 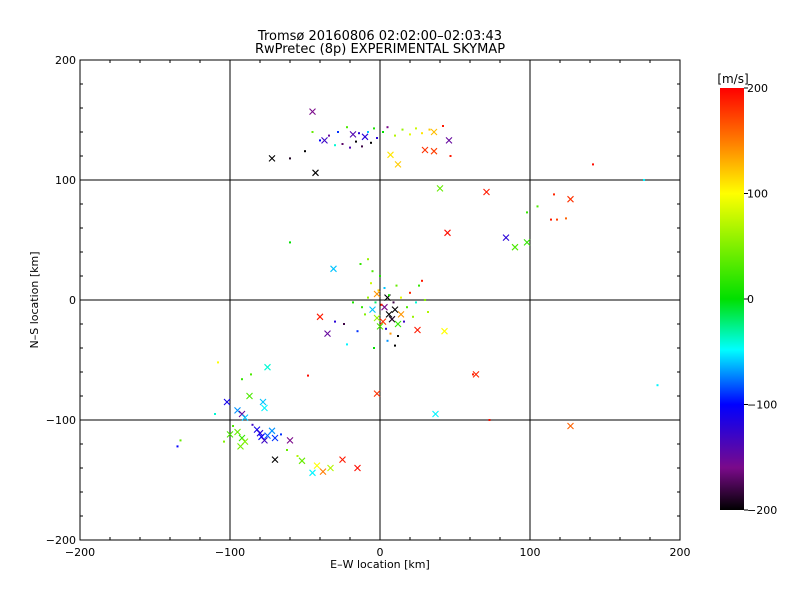 What do you see at coordinates (380, 552) in the screenshot?
I see `x-tick-label: 0` at bounding box center [380, 552].